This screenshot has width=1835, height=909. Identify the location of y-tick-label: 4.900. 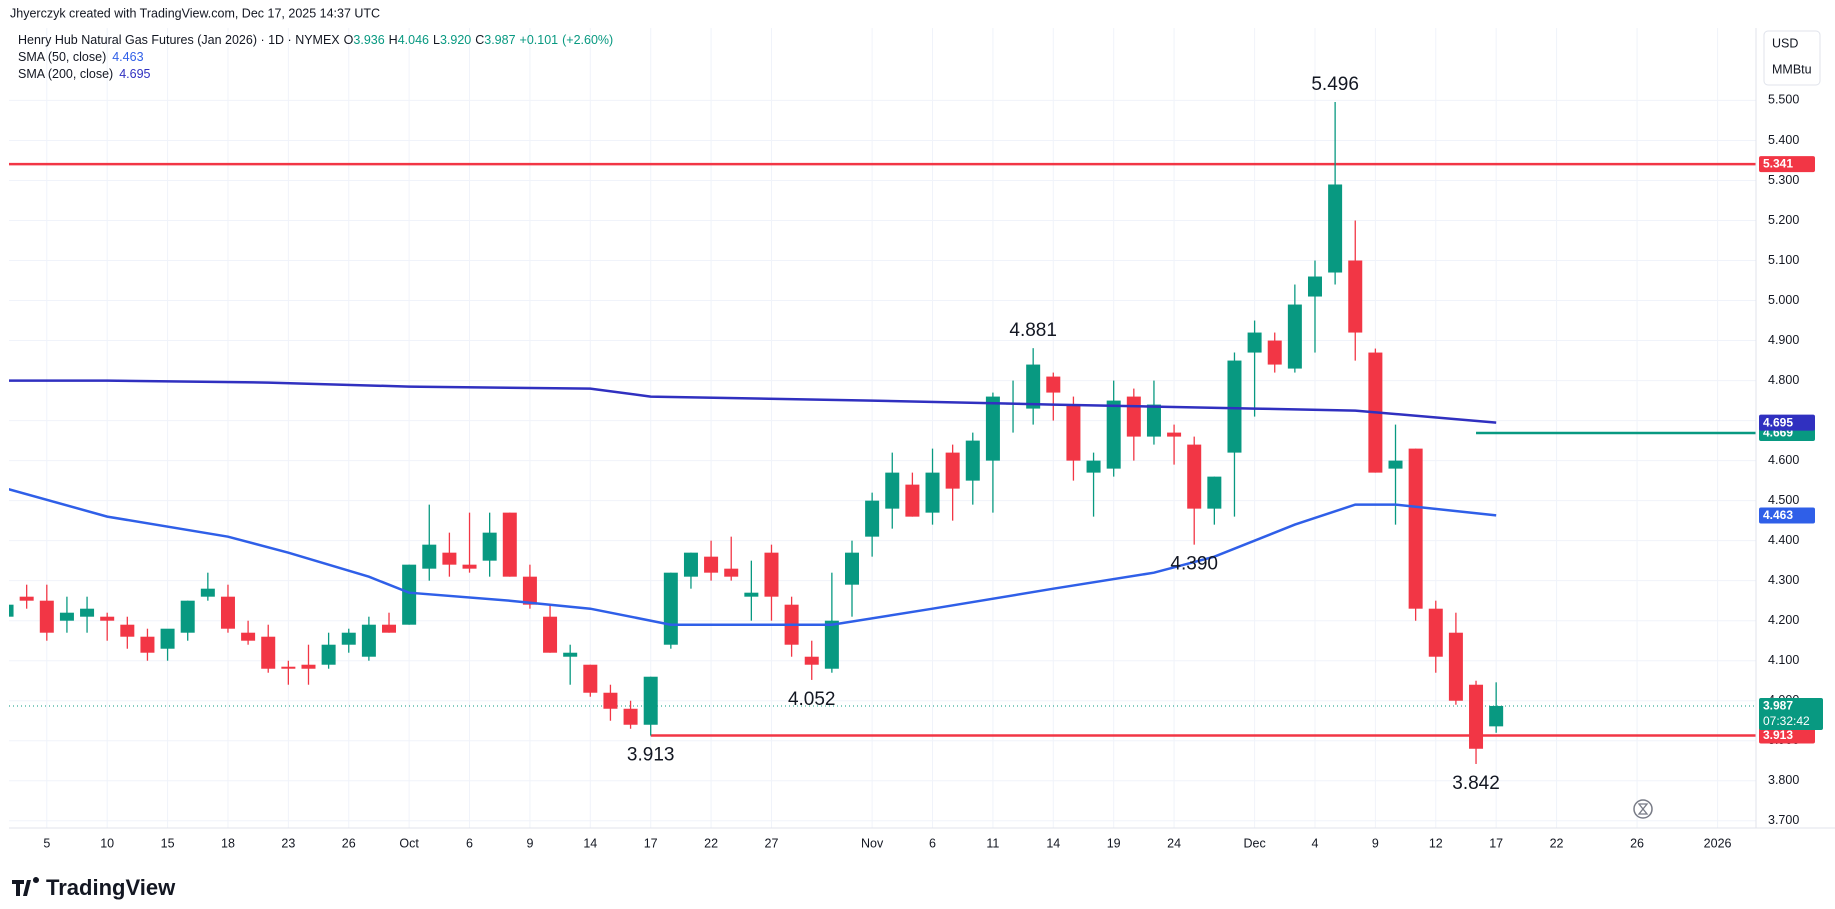
(1783, 340).